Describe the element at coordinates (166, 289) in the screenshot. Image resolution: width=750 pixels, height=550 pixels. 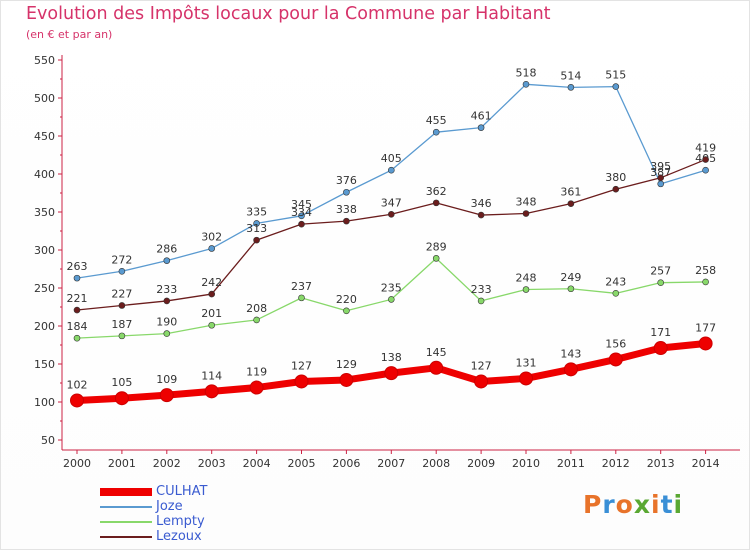
I see `data-label-lezoux: 233` at that location.